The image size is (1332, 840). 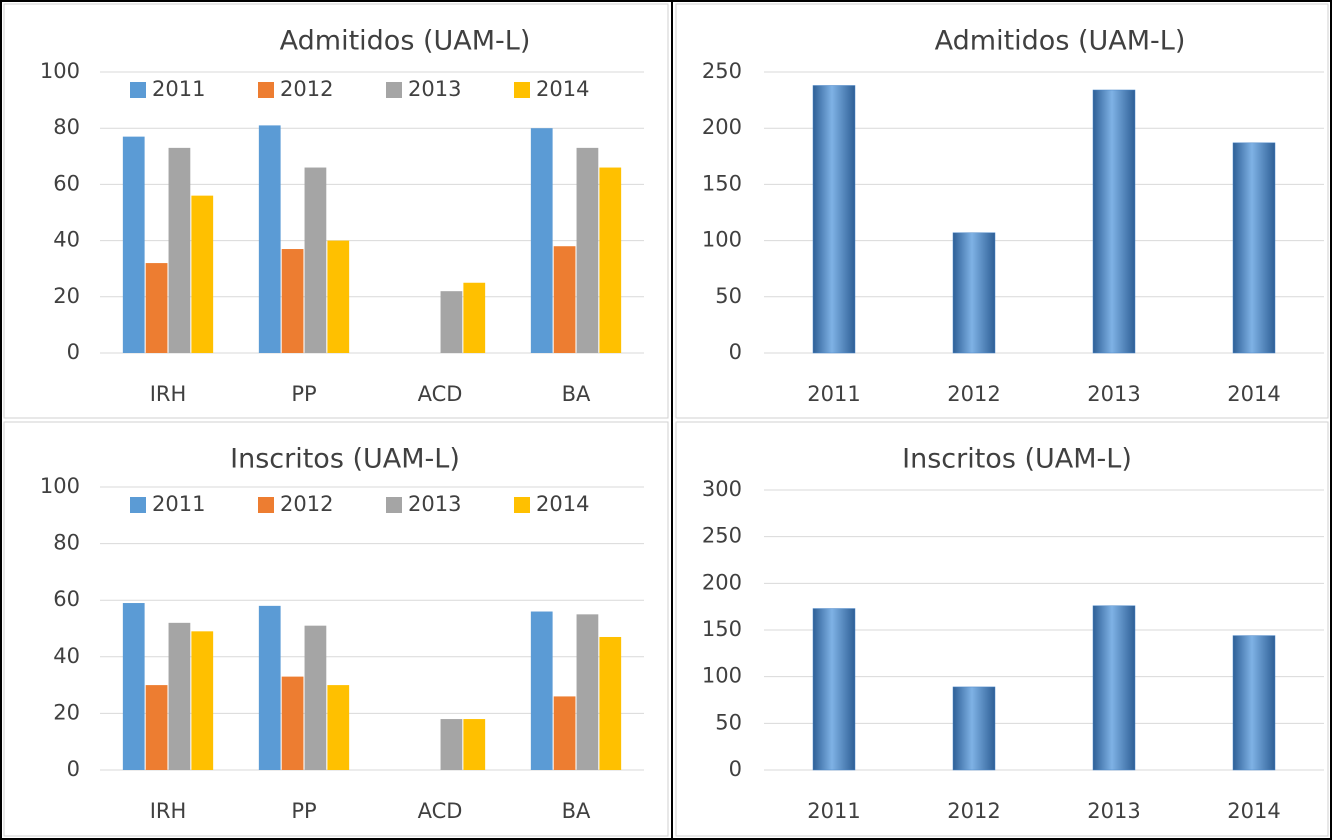 I want to click on x-tick-label: ACD, so click(x=440, y=394).